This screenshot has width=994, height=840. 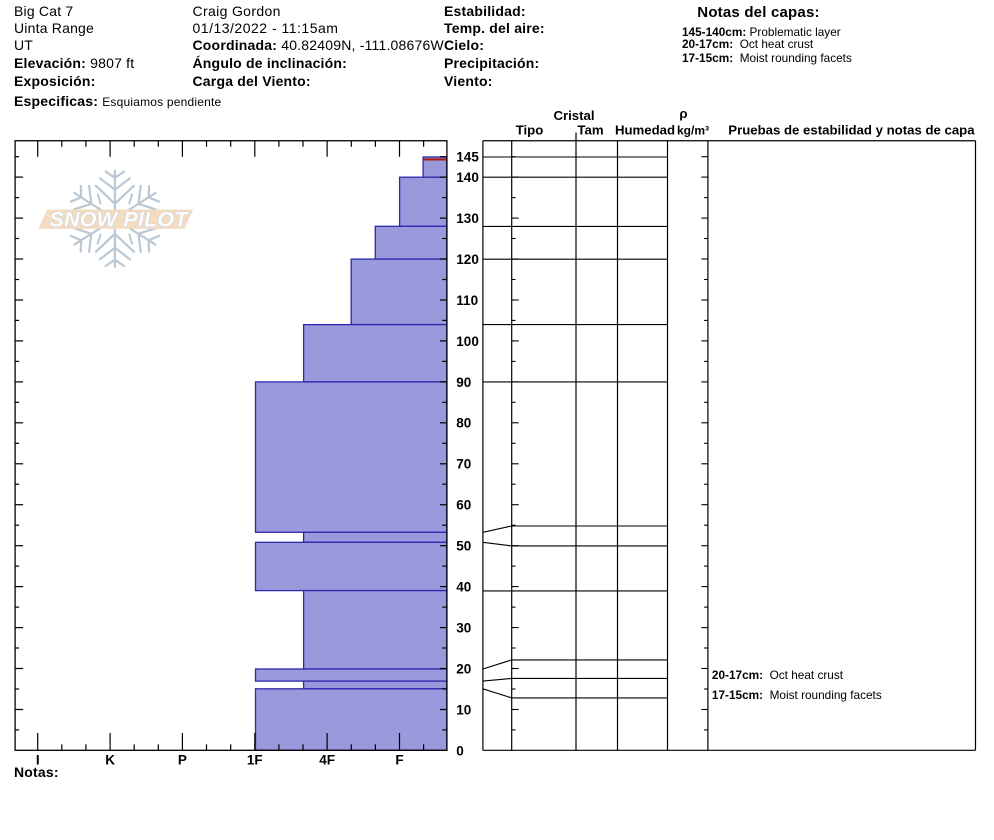 I want to click on svg-text: 10, so click(x=463, y=709).